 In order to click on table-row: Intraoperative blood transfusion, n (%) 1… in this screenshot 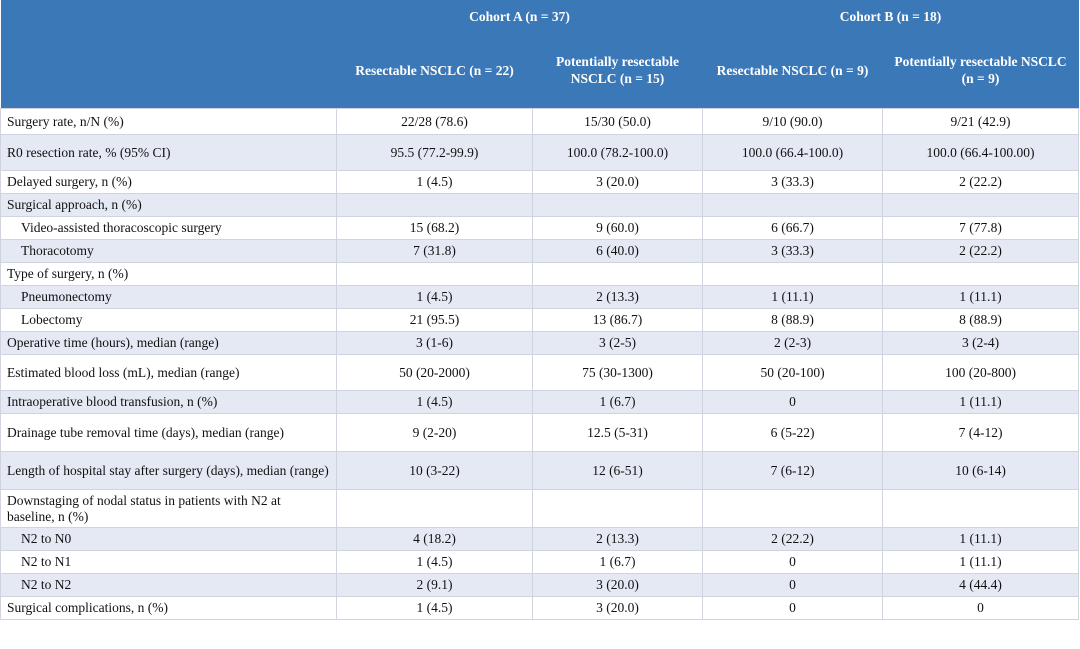, I will do `click(540, 402)`.